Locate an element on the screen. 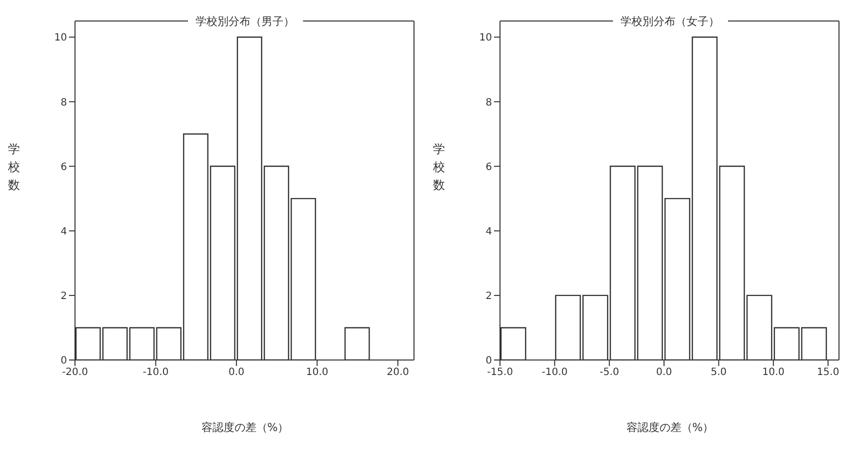 The width and height of the screenshot is (851, 469). x-tick-label: 15.0 is located at coordinates (828, 372).